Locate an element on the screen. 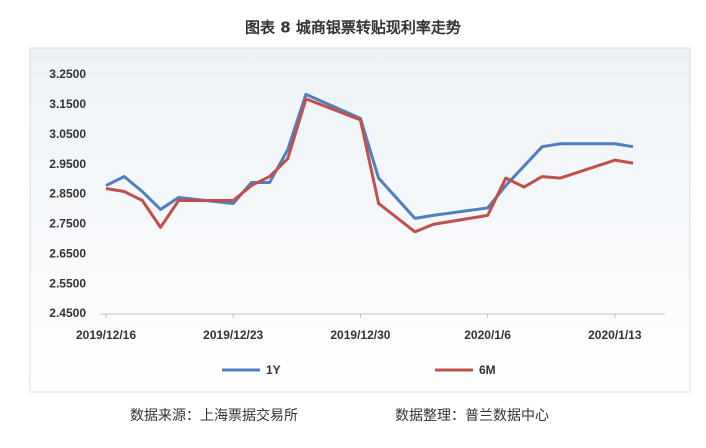 The image size is (706, 448). x-tick-label: 2019/12/30 is located at coordinates (360, 335).